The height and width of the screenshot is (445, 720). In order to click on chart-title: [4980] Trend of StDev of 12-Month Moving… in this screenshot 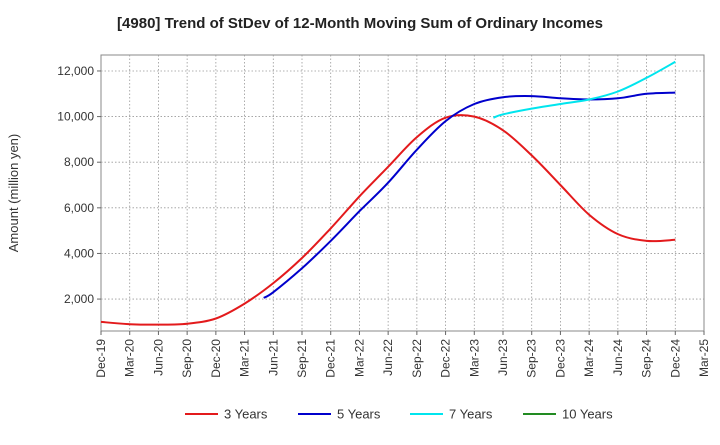, I will do `click(360, 23)`.